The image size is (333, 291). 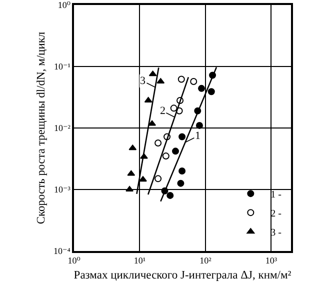 What do you see at coordinates (62, 251) in the screenshot?
I see `y-tick-label: 10⁻⁴` at bounding box center [62, 251].